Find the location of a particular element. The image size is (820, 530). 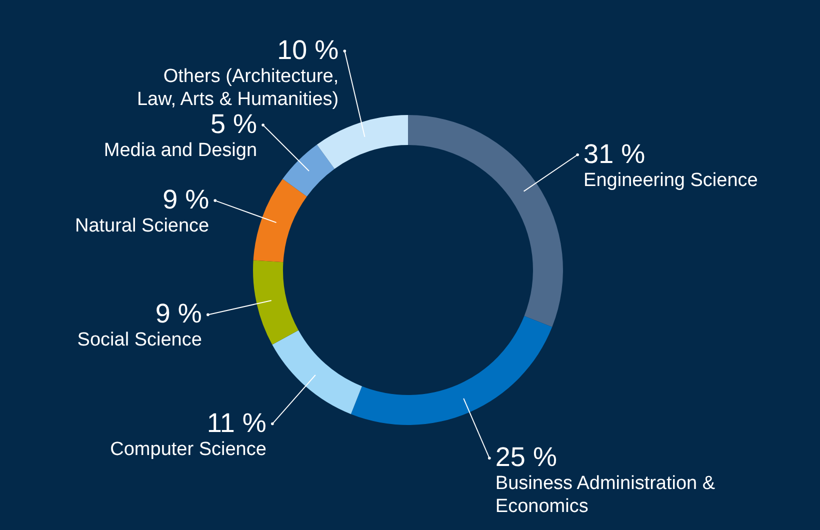

data-label: 5 % is located at coordinates (234, 124).